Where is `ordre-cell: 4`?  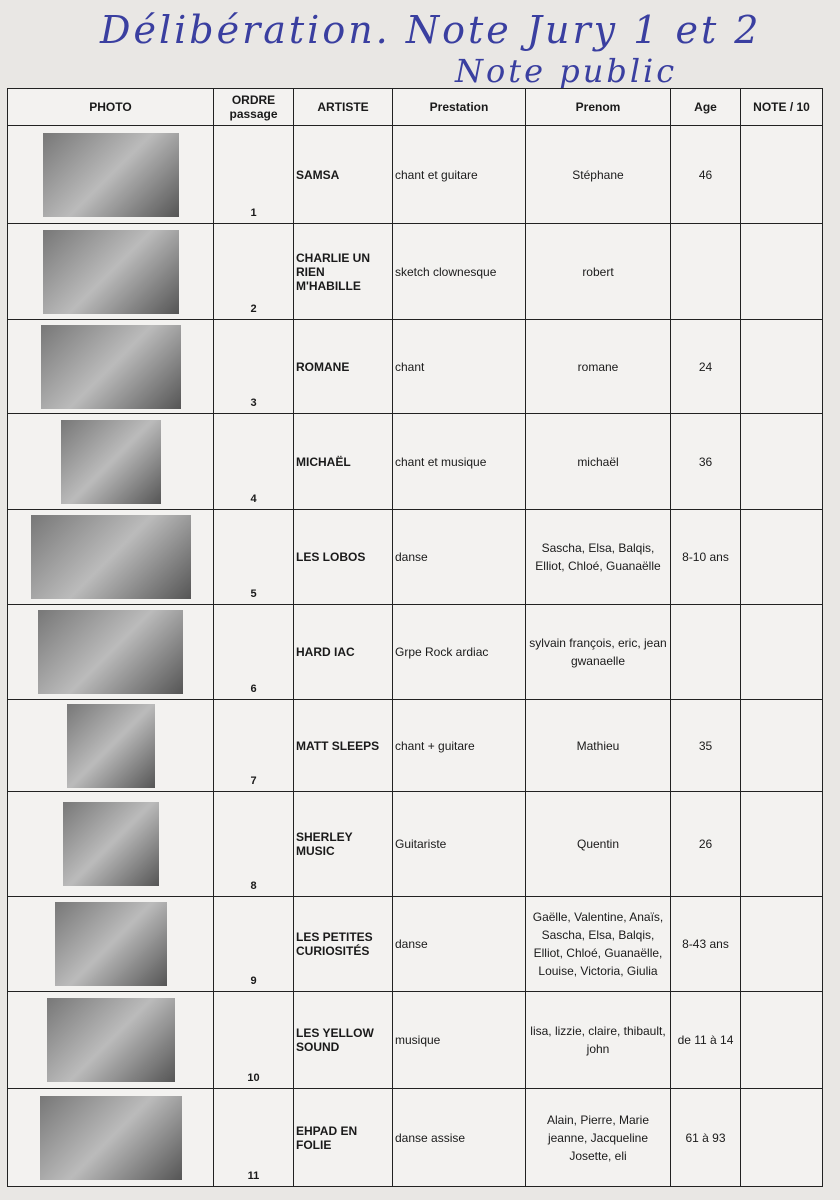
ordre-cell: 4 is located at coordinates (253, 461).